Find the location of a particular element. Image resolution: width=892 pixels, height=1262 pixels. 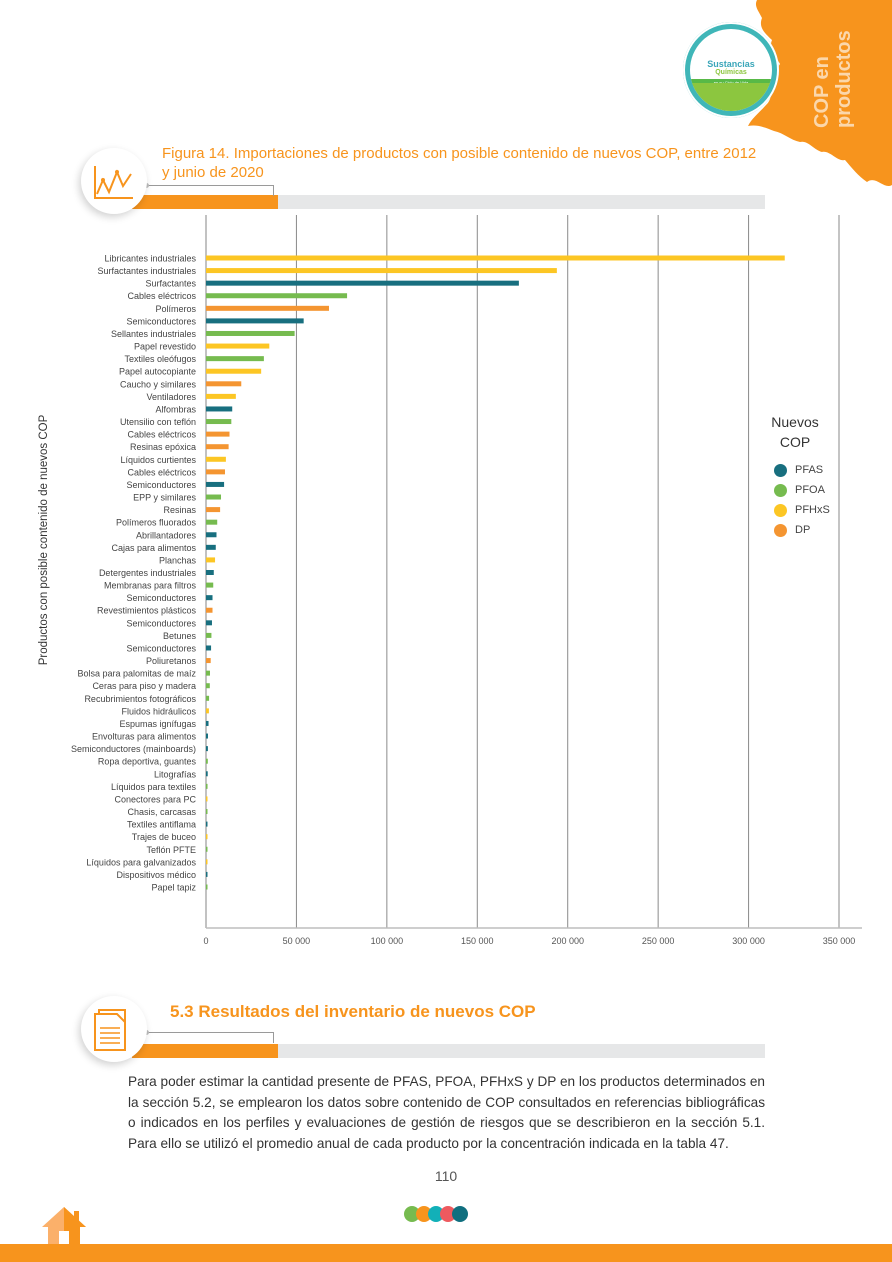

category-label: Bolsa para palomitas de maíz is located at coordinates (136, 674).